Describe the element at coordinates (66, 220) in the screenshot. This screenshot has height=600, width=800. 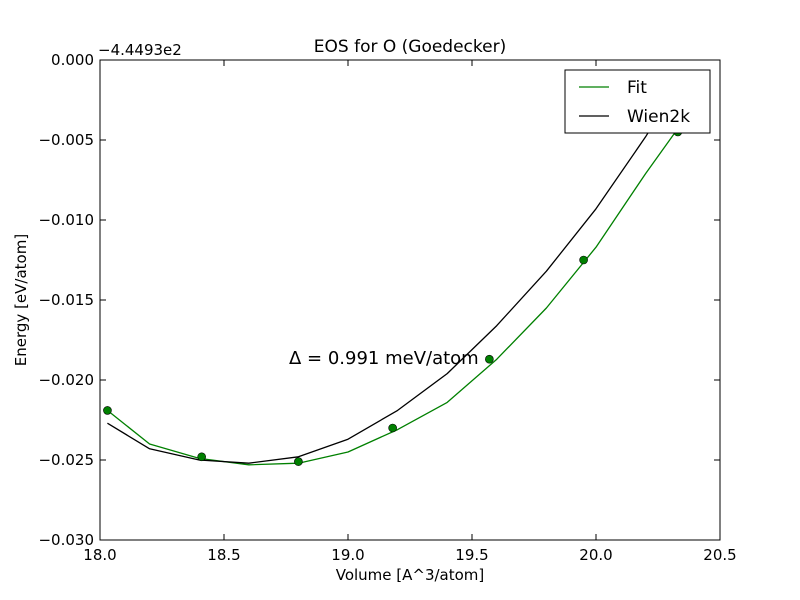
I see `y-tick-label: −0.010` at that location.